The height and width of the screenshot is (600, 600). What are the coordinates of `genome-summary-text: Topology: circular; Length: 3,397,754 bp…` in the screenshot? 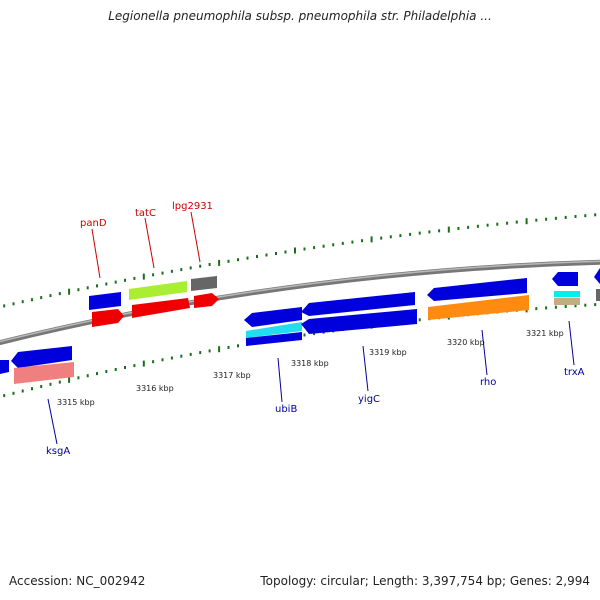 It's located at (425, 581).